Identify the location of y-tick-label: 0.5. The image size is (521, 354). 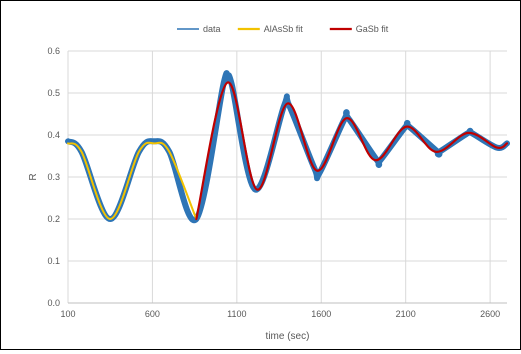
(53, 93).